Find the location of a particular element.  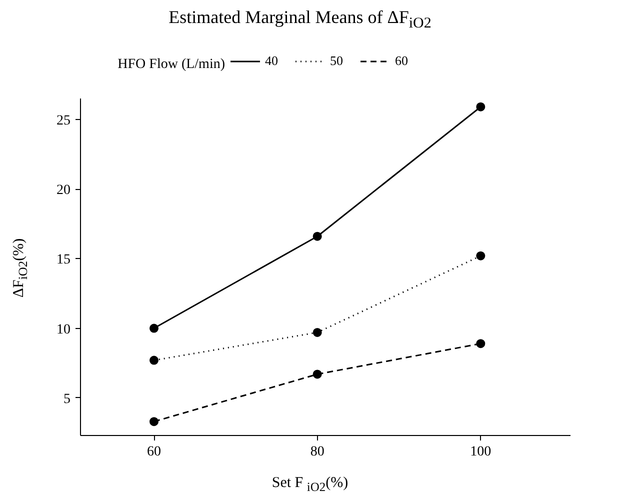

legend-label: 60 is located at coordinates (402, 61).